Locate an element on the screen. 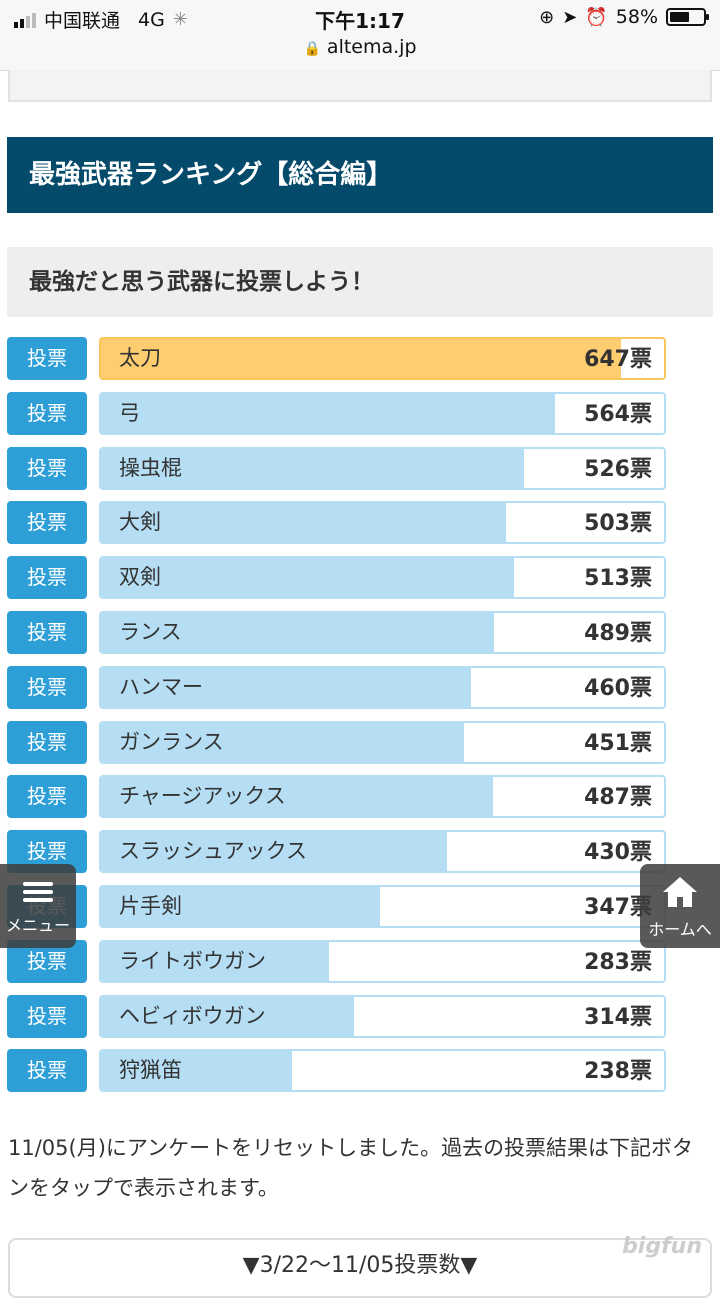 The height and width of the screenshot is (1298, 720). lock-icon: 🔒 is located at coordinates (312, 49).